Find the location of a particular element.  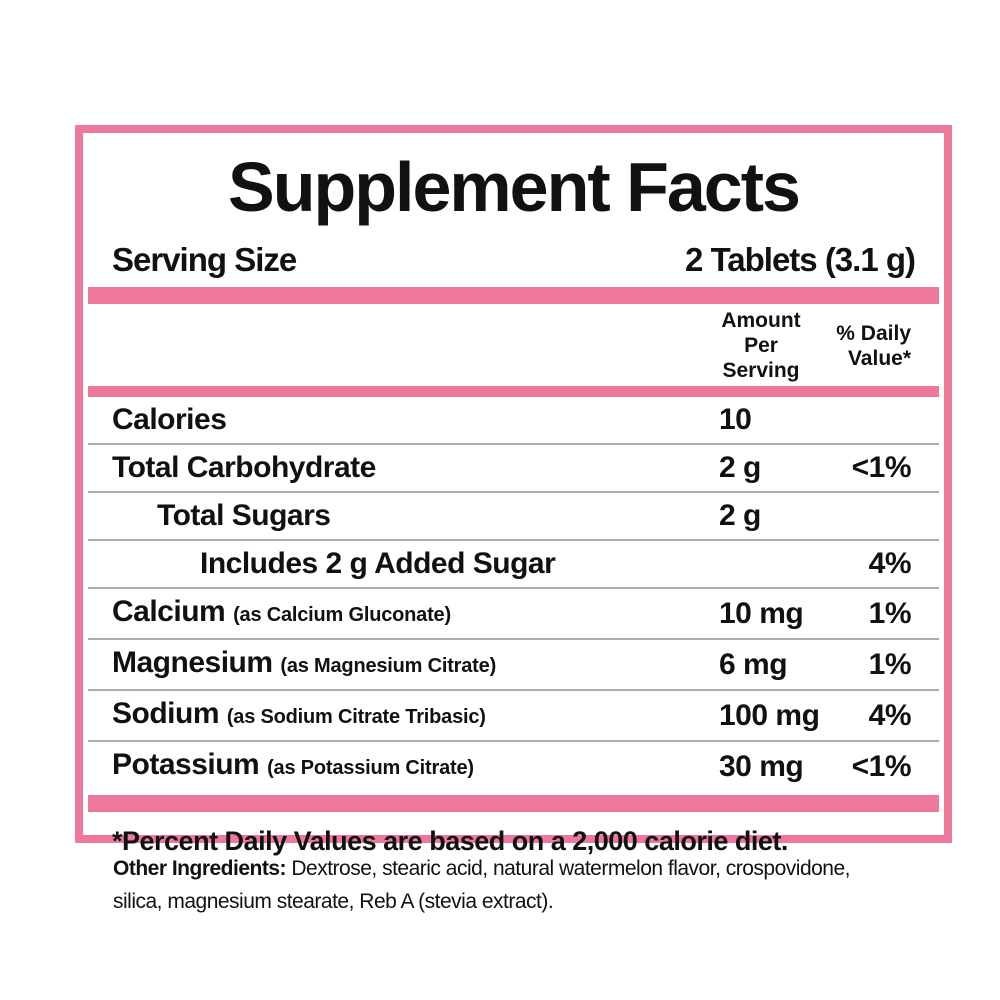

serving-size-value: 2 Tablets (3.1 g) is located at coordinates (800, 259).